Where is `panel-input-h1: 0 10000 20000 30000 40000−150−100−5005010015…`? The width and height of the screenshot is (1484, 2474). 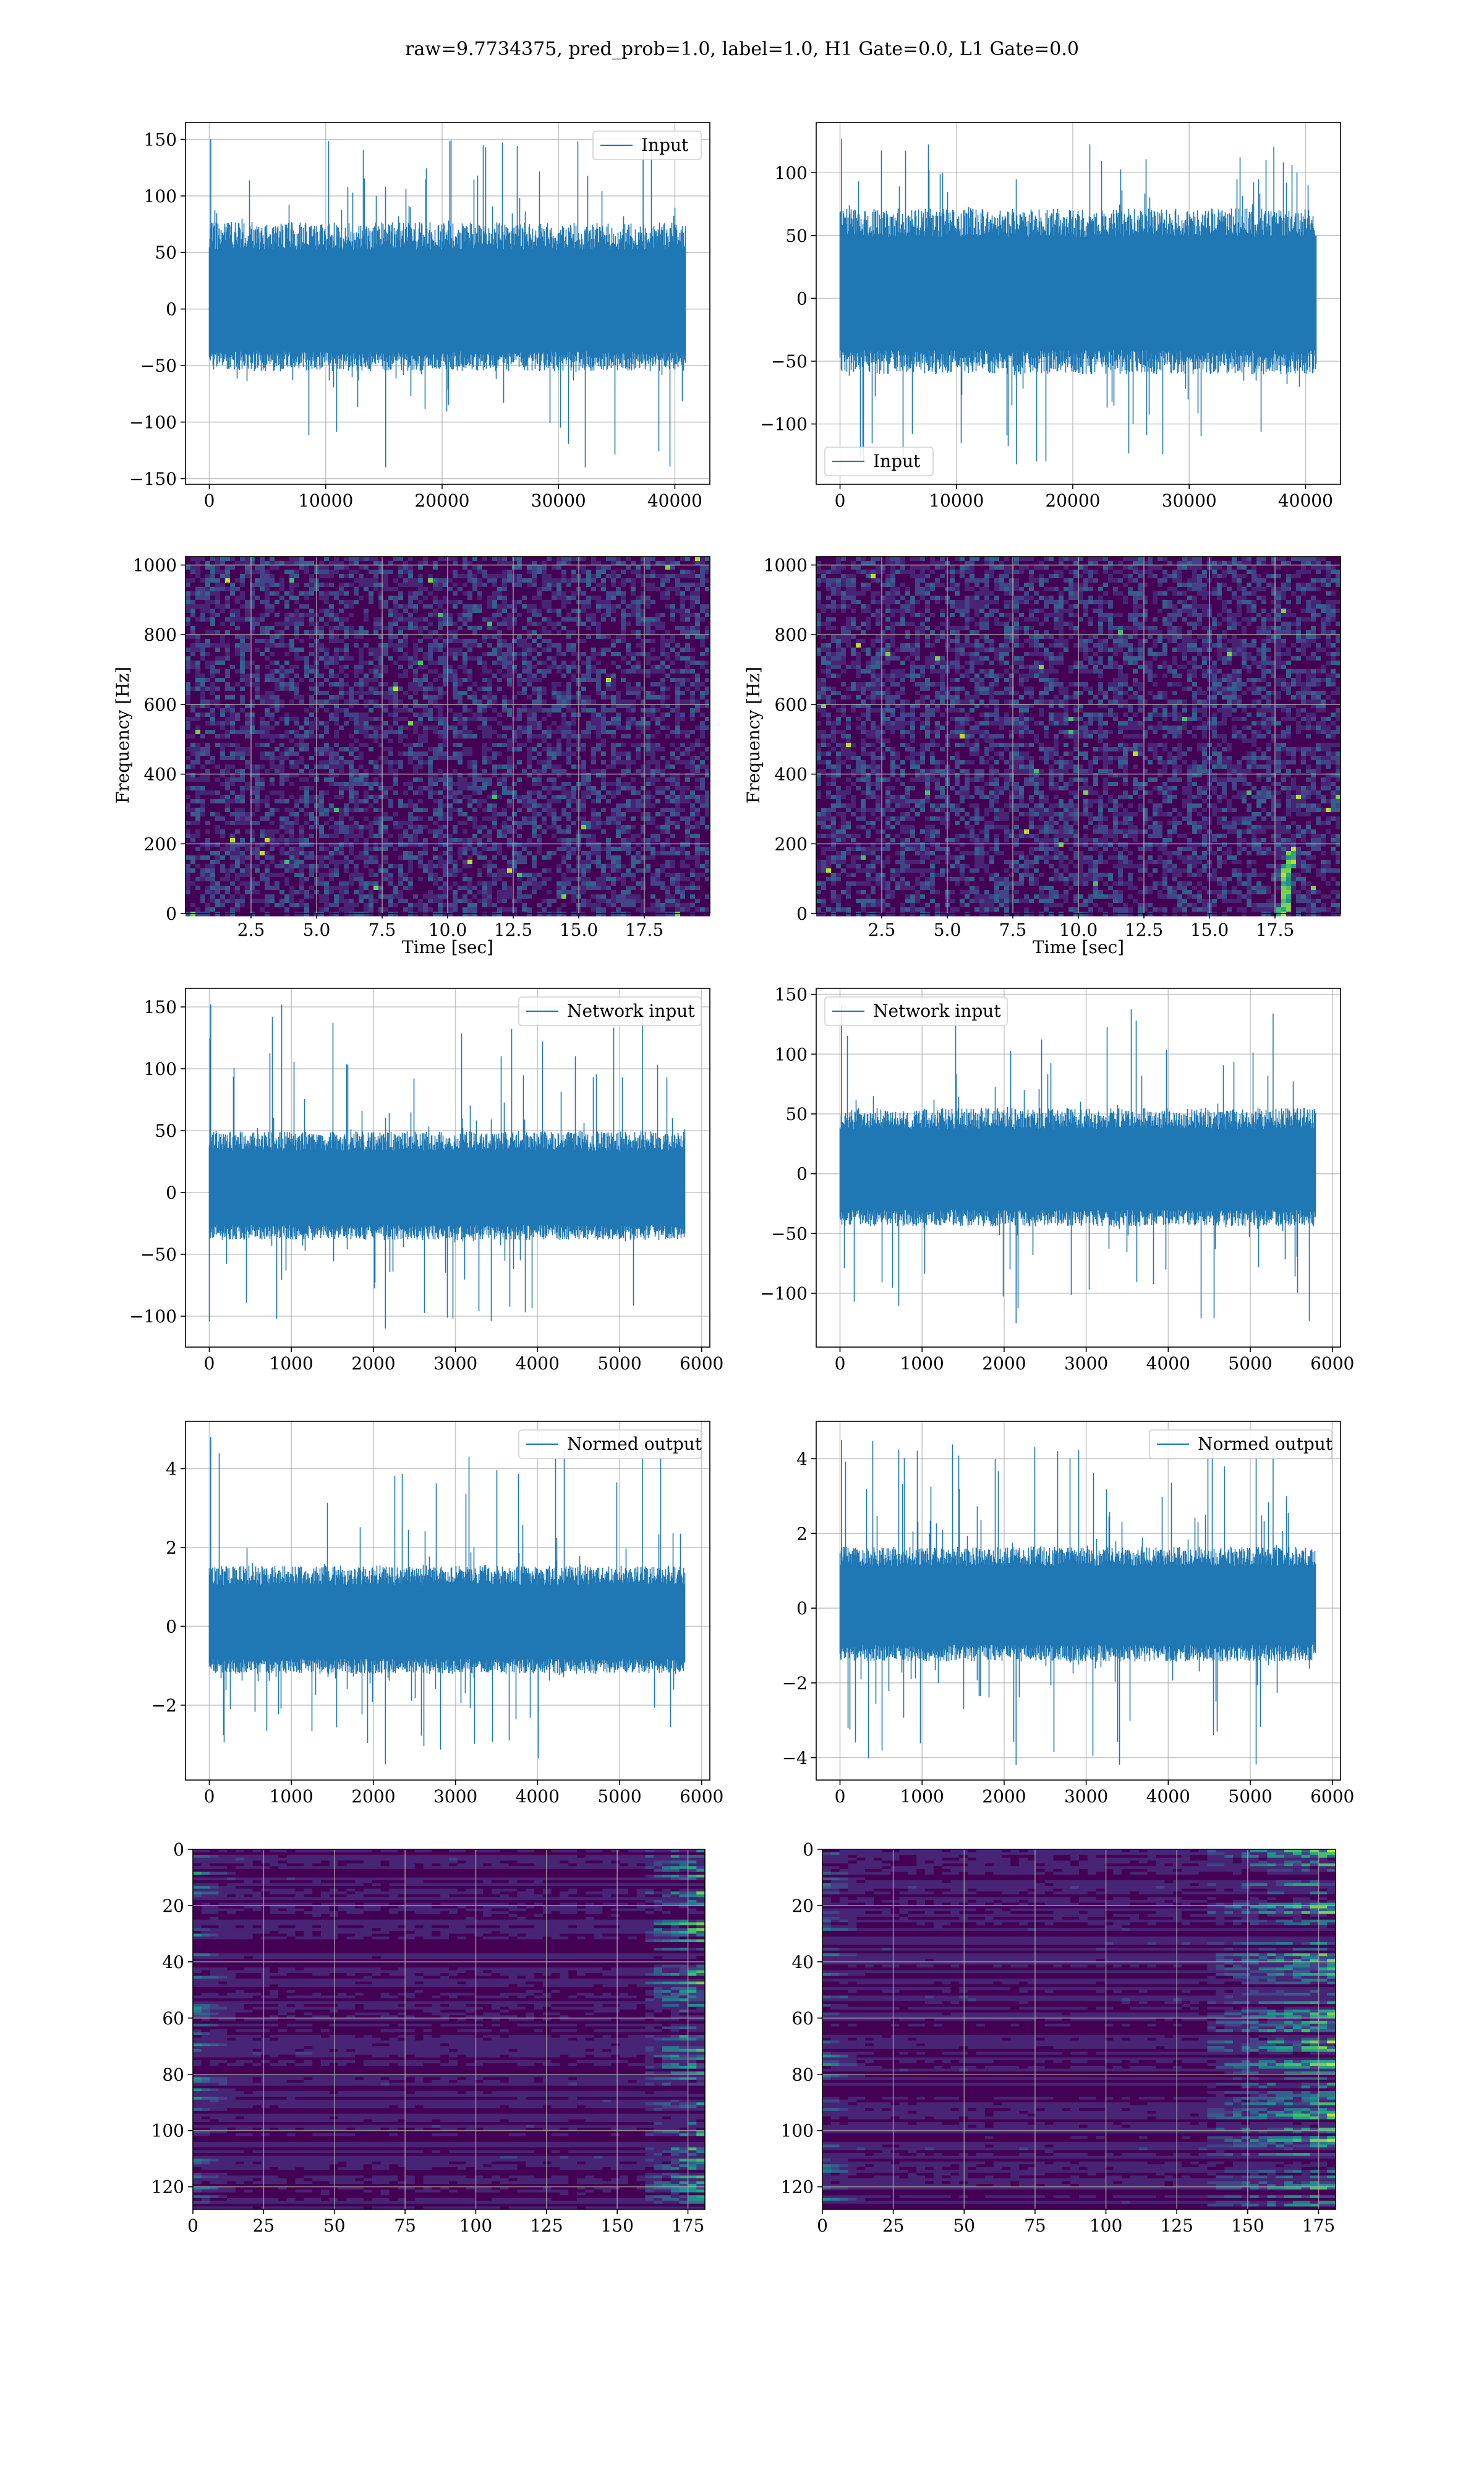
panel-input-h1: 0 10000 20000 30000 40000−150−100−5005010015… is located at coordinates (419, 316).